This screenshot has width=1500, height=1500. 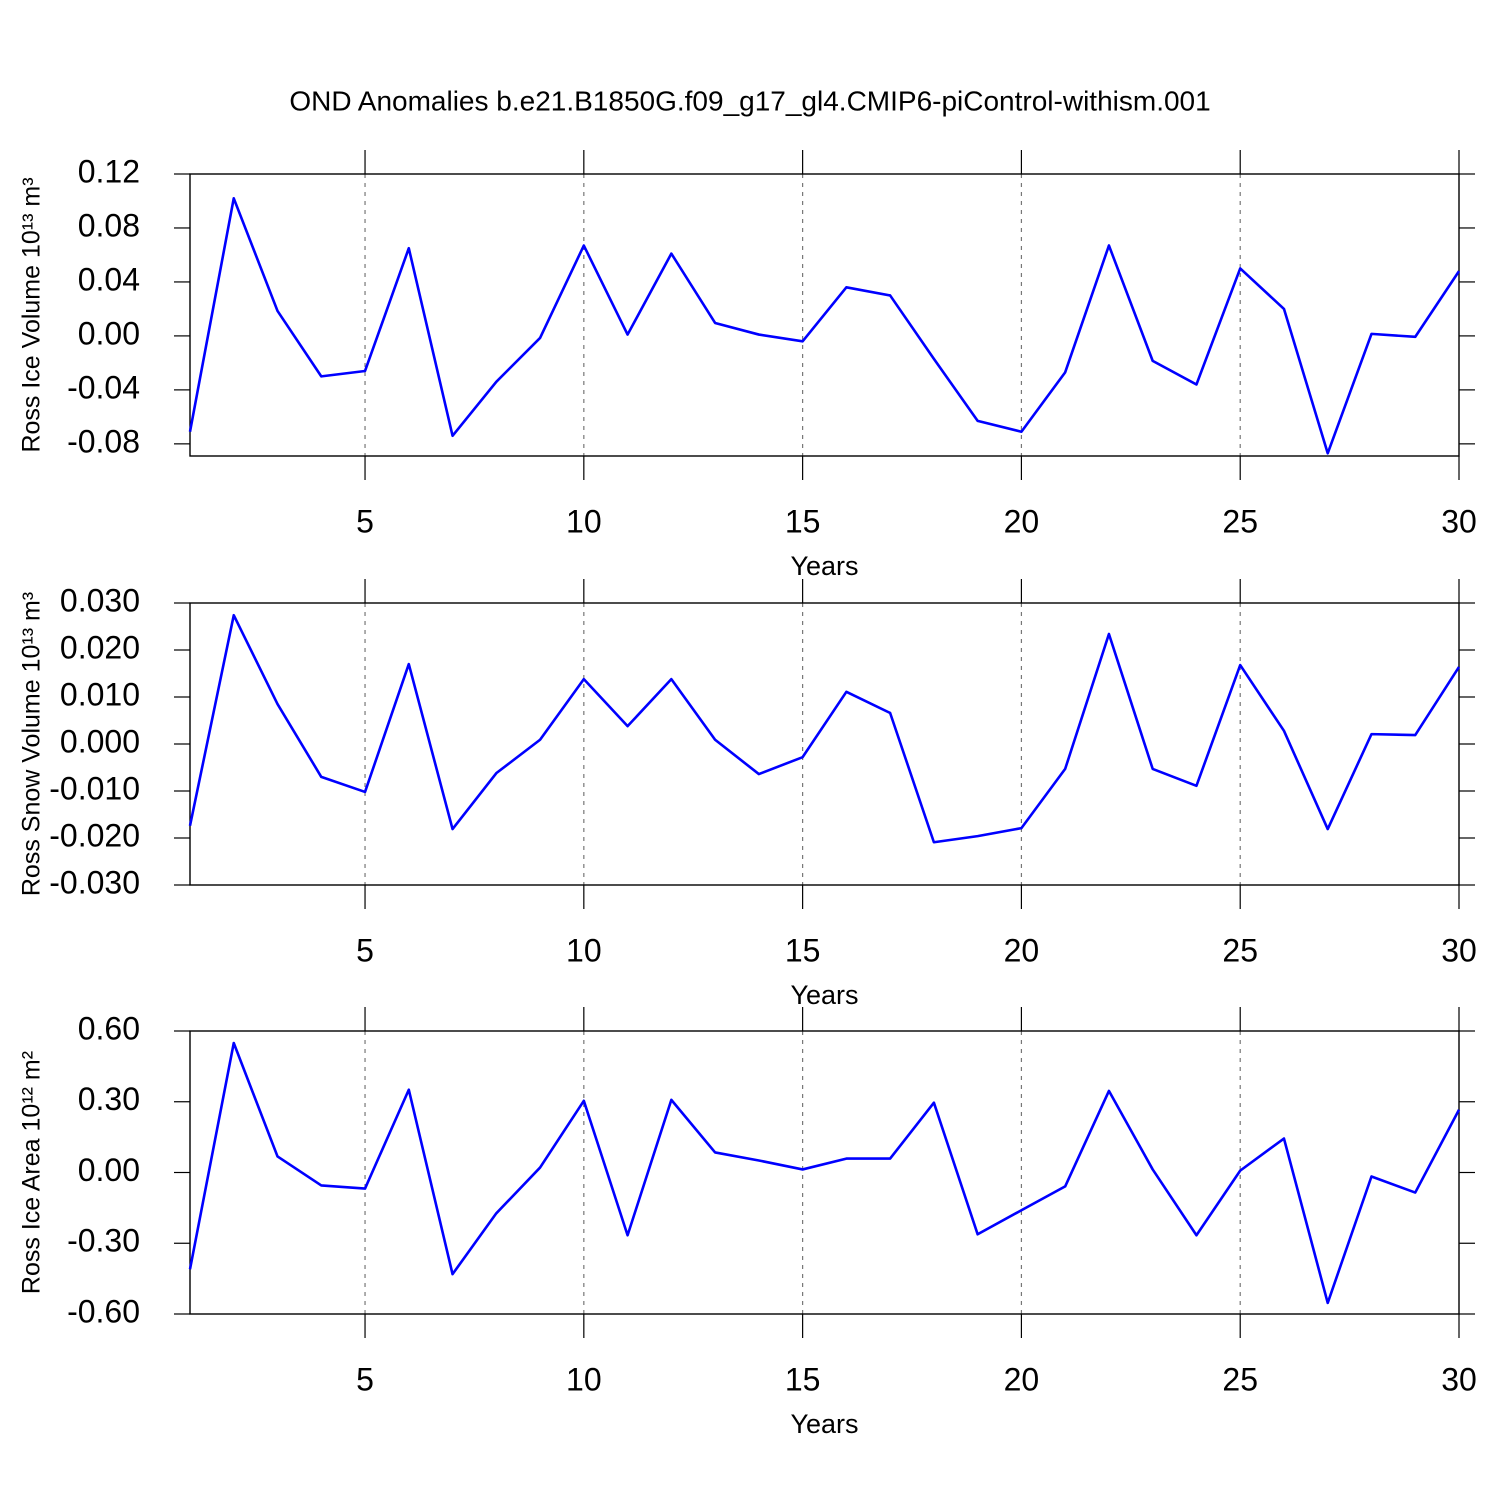 I want to click on y-tick-label: 0.020, so click(x=100, y=647).